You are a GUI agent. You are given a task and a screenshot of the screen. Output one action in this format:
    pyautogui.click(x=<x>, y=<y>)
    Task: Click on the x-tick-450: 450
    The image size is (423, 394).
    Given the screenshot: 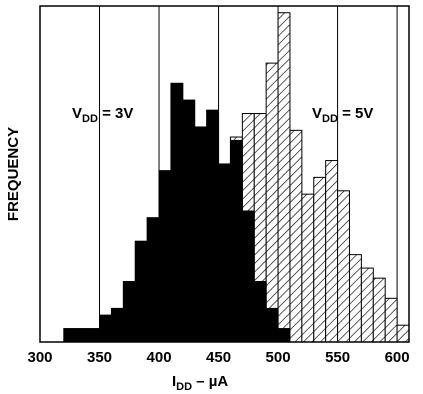 What is the action you would take?
    pyautogui.click(x=218, y=357)
    